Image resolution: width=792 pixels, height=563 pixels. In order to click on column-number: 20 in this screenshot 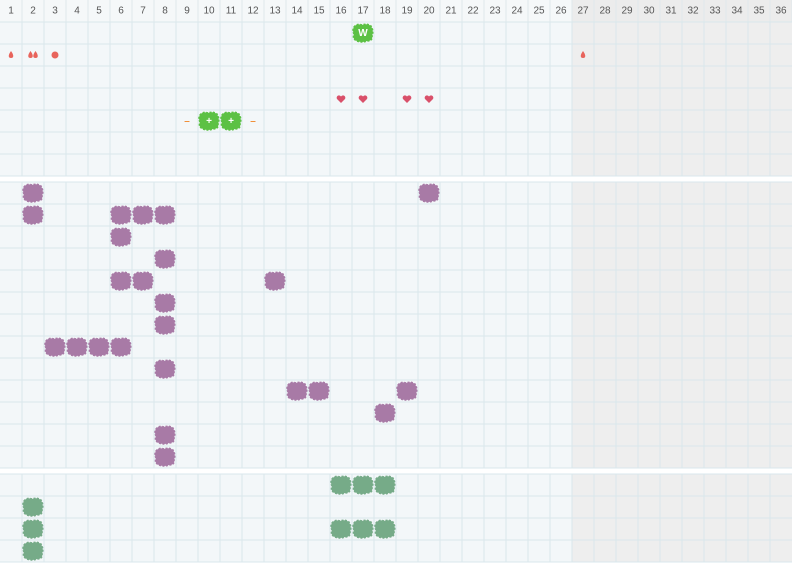, I will do `click(429, 11)`.